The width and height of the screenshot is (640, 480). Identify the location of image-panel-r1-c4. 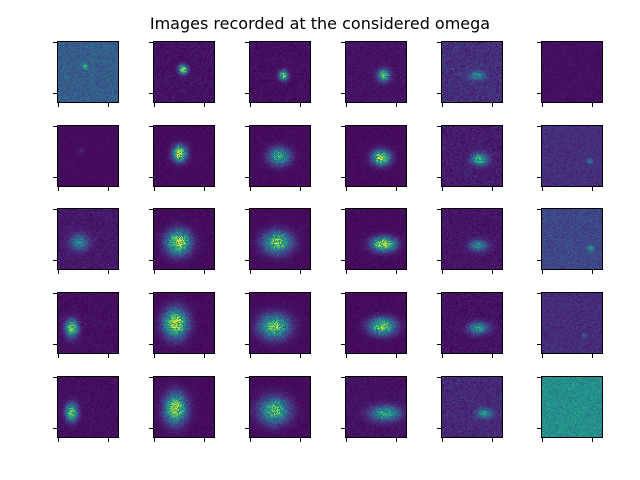
(376, 72).